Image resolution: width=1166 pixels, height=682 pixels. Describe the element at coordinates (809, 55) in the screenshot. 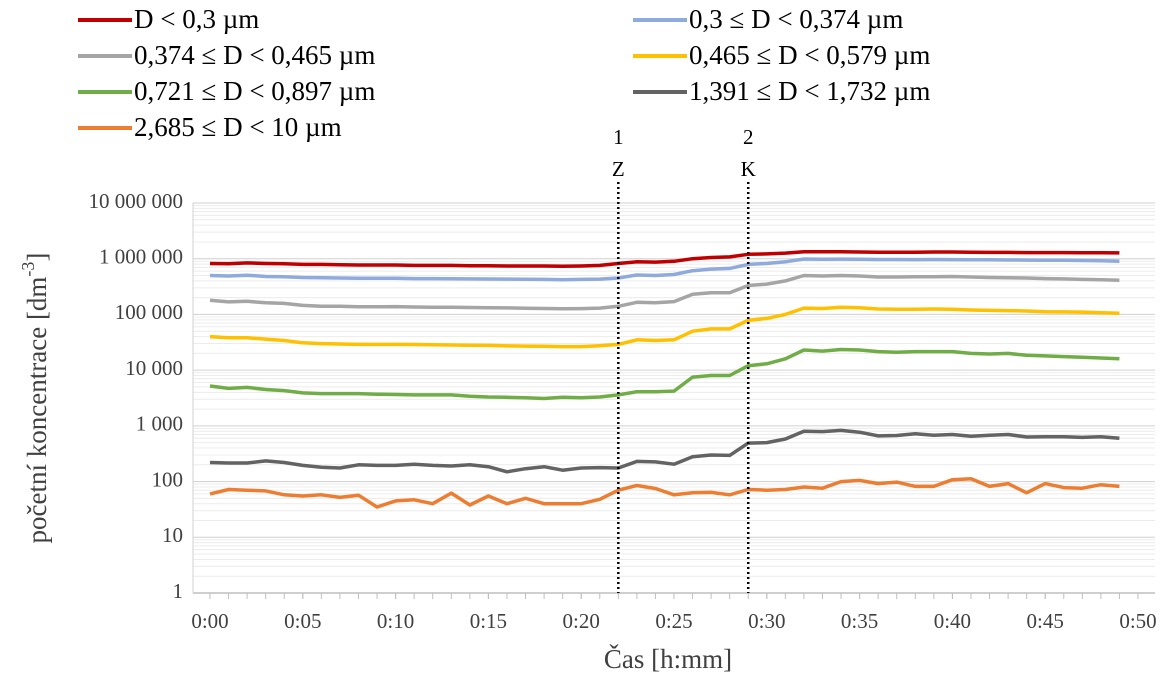

I see `legend-label: 0,465 ≤ D < 0,579 µm` at that location.